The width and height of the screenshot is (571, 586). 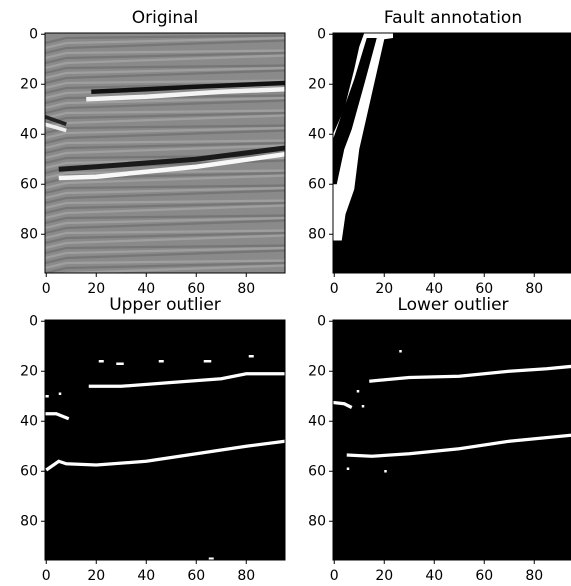 What do you see at coordinates (165, 18) in the screenshot?
I see `subplot-title: Original` at bounding box center [165, 18].